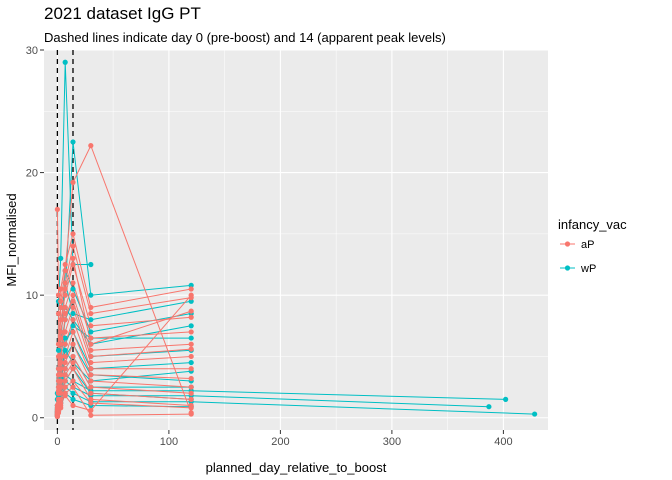 This screenshot has width=672, height=480. What do you see at coordinates (587, 245) in the screenshot?
I see `legend-label-aP: aP` at bounding box center [587, 245].